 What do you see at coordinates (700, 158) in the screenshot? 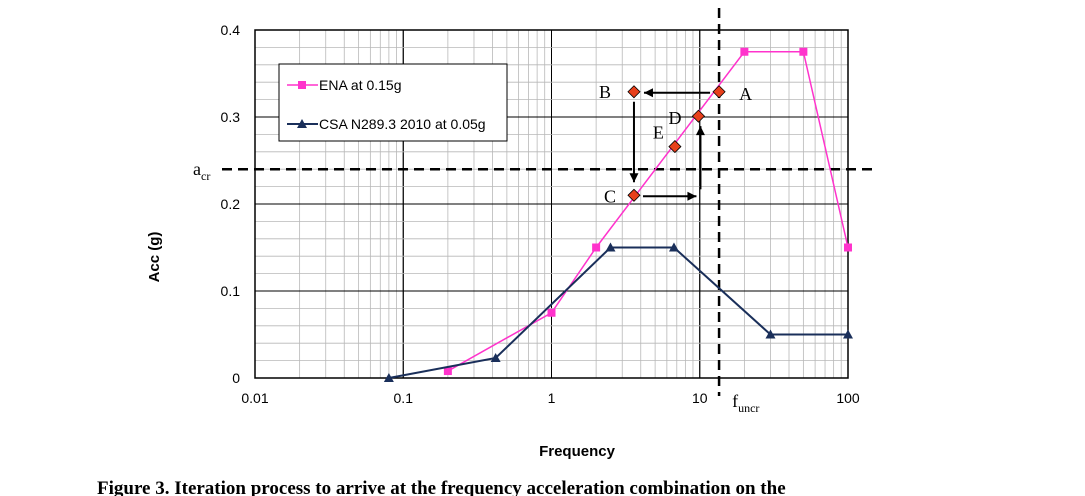
I see `arrow-up-to-d` at bounding box center [700, 158].